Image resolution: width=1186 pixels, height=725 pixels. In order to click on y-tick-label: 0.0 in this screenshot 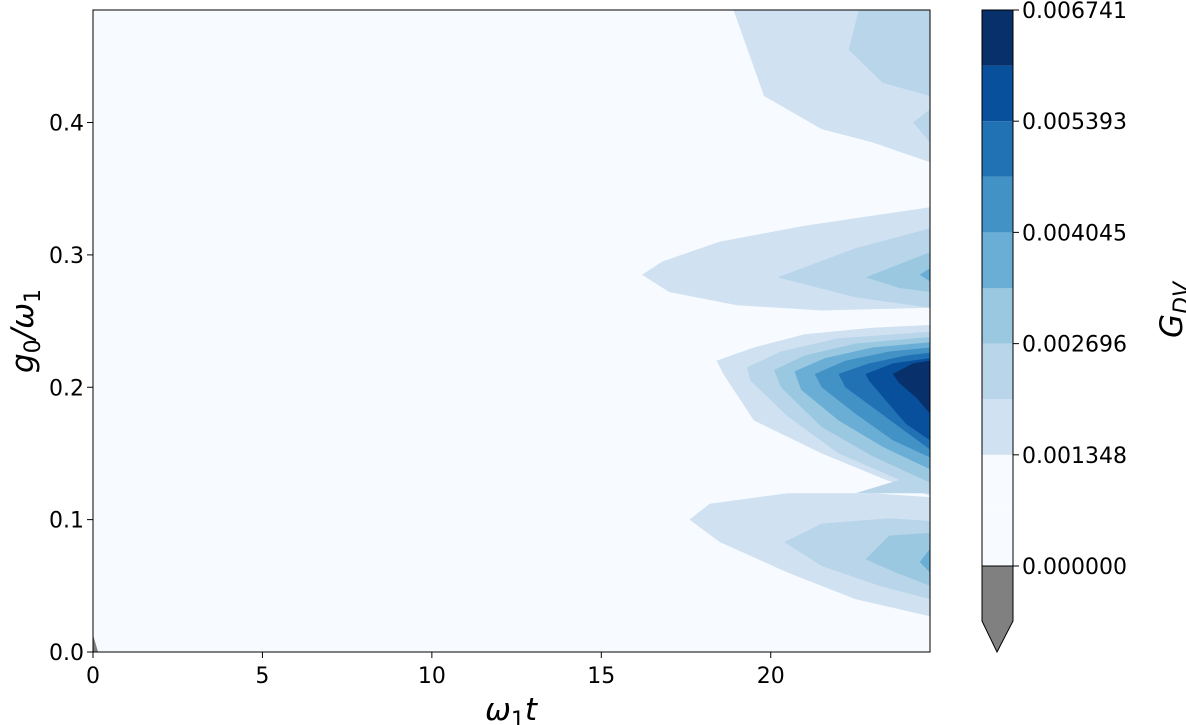, I will do `click(66, 653)`.